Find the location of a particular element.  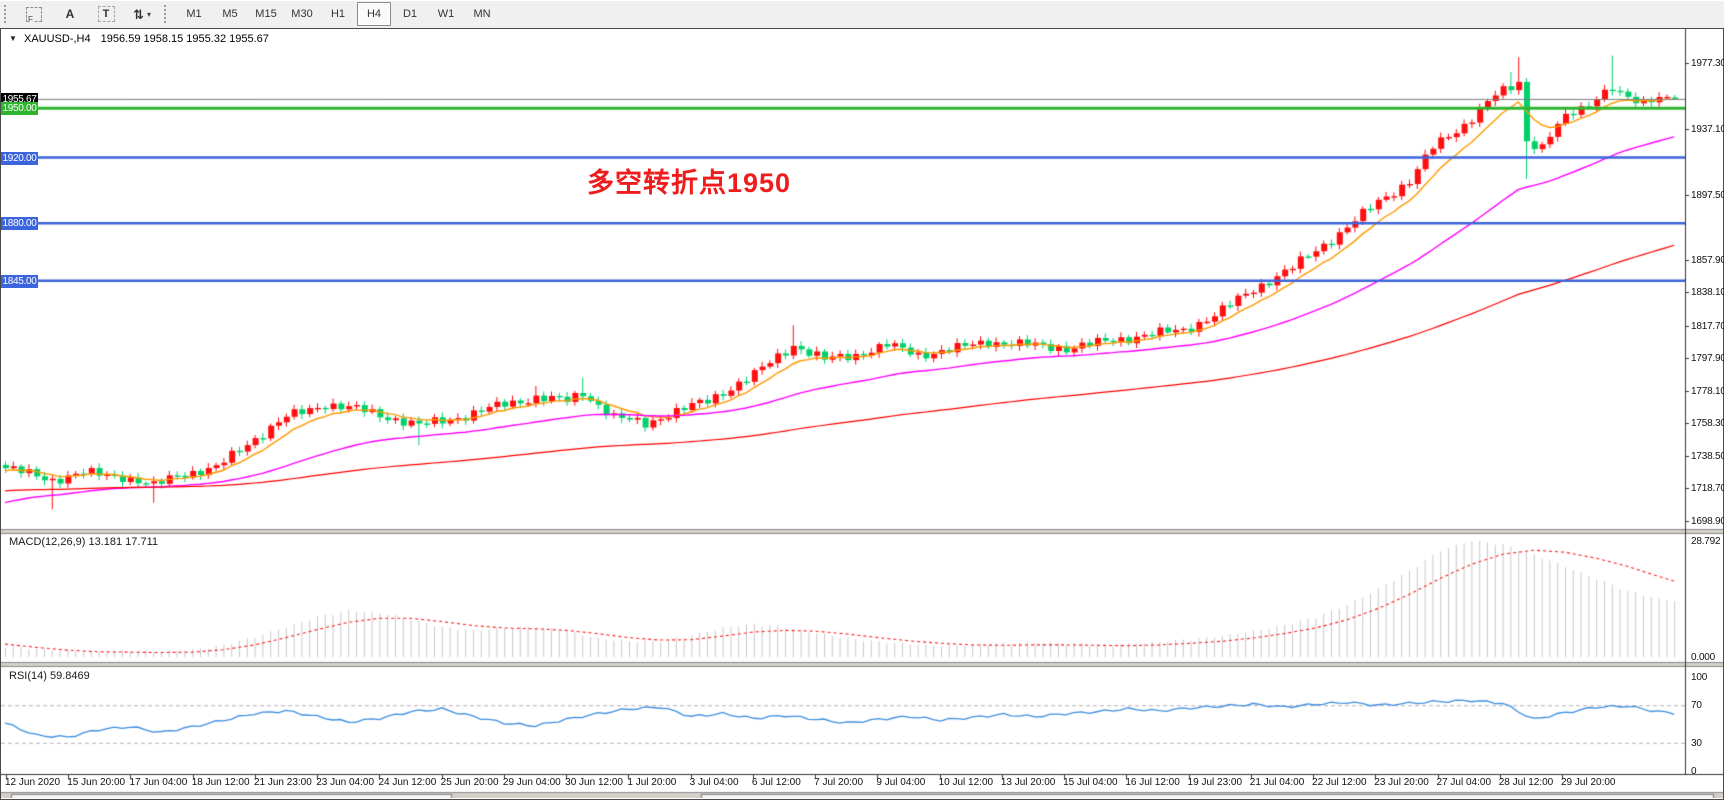

chevron-down-icon: ▾ is located at coordinates (148, 14).